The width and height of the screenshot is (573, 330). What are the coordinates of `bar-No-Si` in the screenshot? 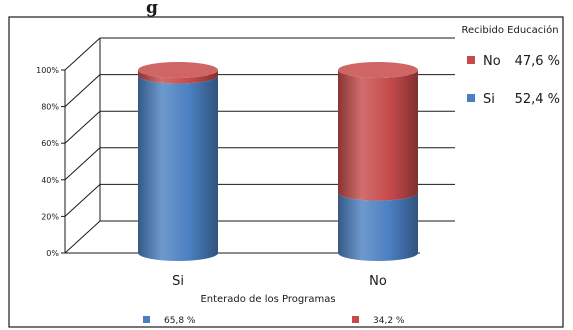 It's located at (378, 226).